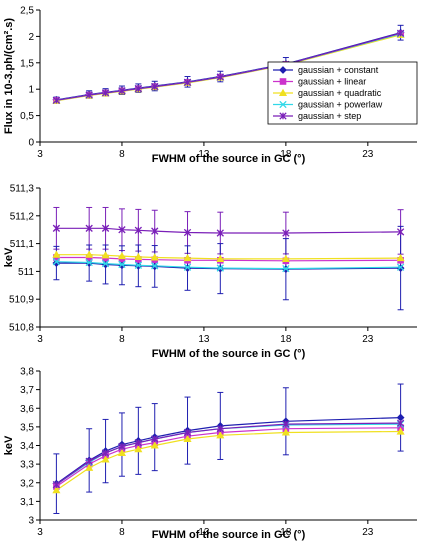 The image size is (436, 545). Describe the element at coordinates (22, 244) in the screenshot. I see `y-tick-label: 511,1` at that location.